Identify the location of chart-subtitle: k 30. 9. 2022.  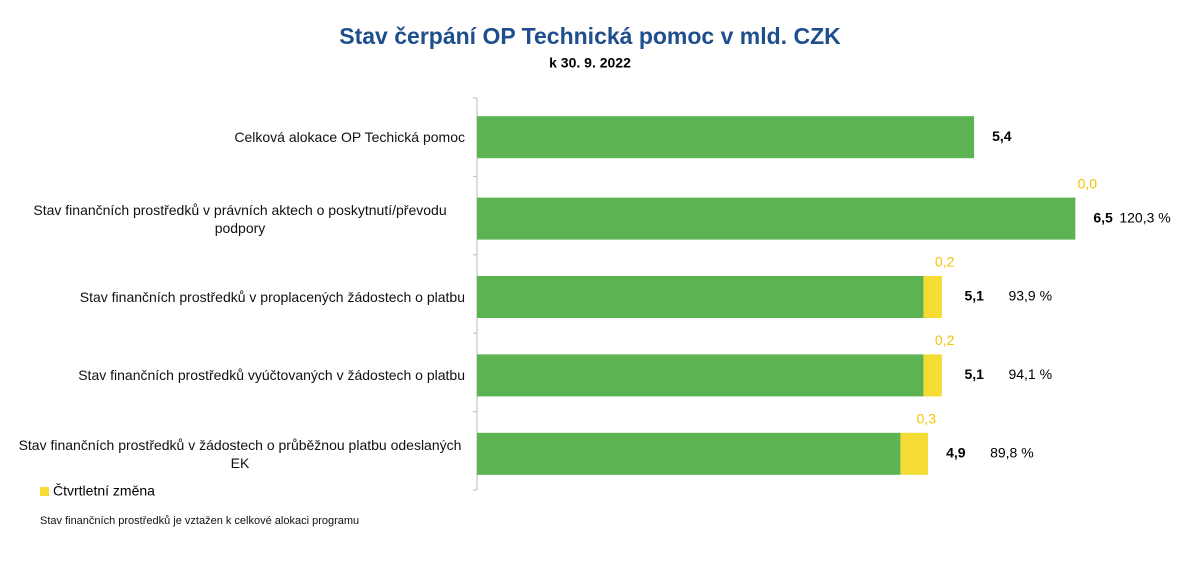
(590, 63).